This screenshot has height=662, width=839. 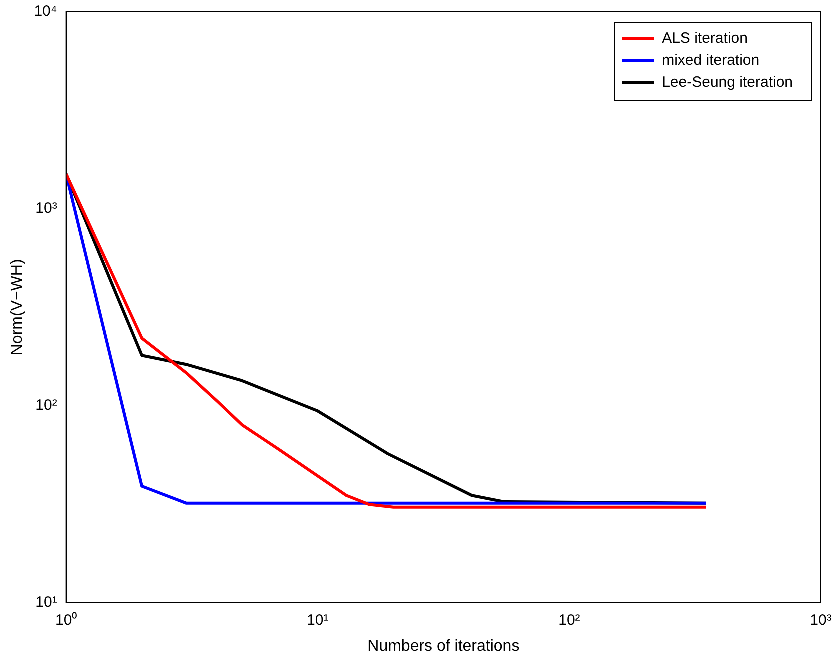 What do you see at coordinates (569, 620) in the screenshot?
I see `x-tick-label: 10²` at bounding box center [569, 620].